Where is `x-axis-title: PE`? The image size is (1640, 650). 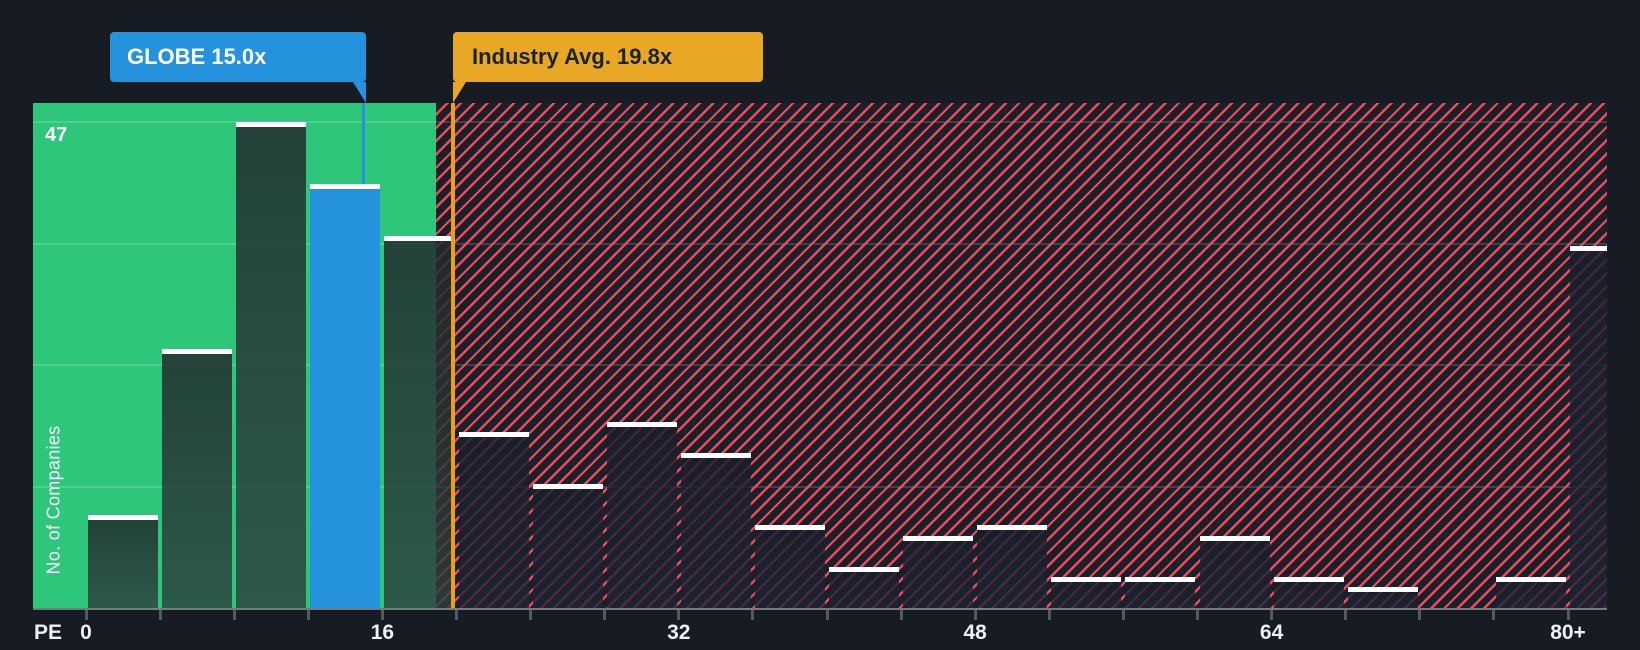
x-axis-title: PE is located at coordinates (47, 632).